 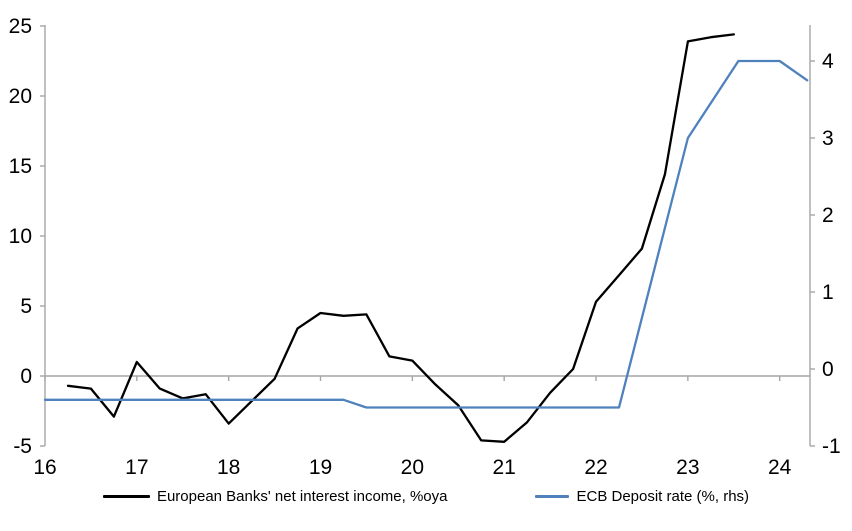 What do you see at coordinates (552, 496) in the screenshot?
I see `legend-line-sample-blue` at bounding box center [552, 496].